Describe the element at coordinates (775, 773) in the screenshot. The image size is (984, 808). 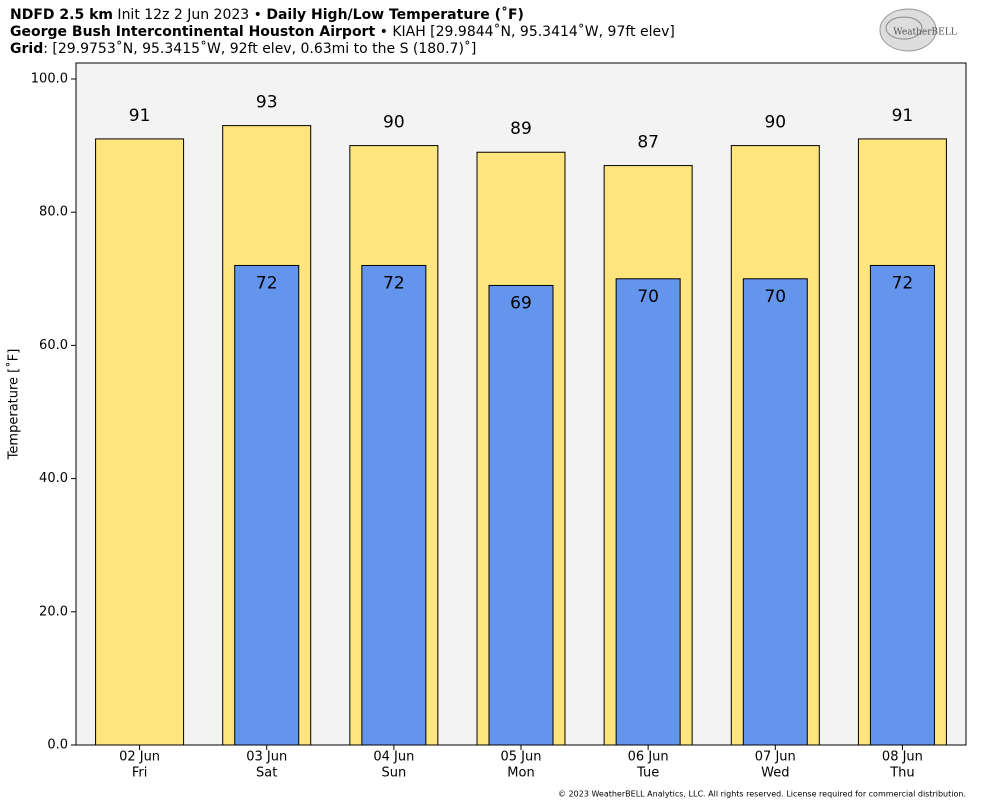
I see `x-tick-sublabel: Wed` at that location.